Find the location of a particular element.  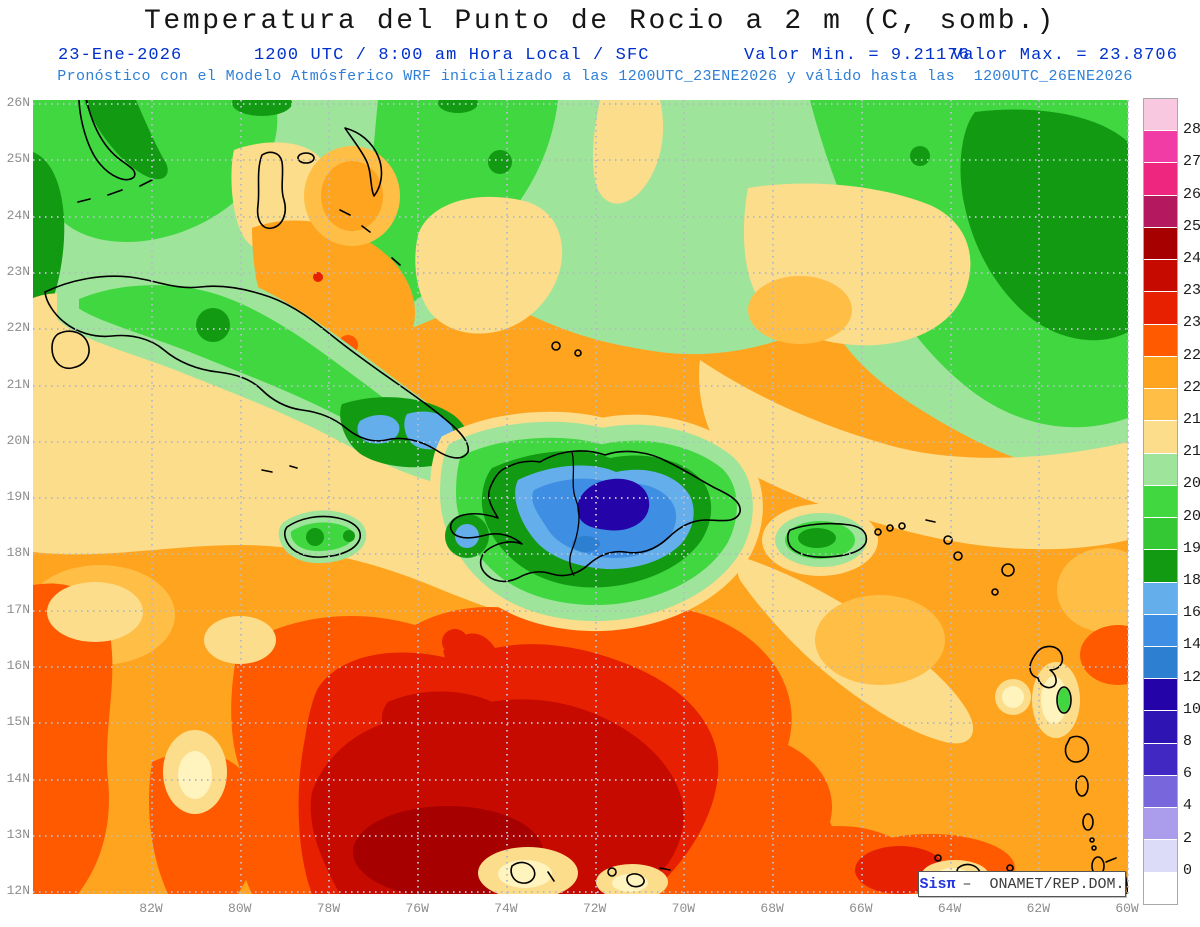

lat-tick-label: 16N is located at coordinates (18, 665).